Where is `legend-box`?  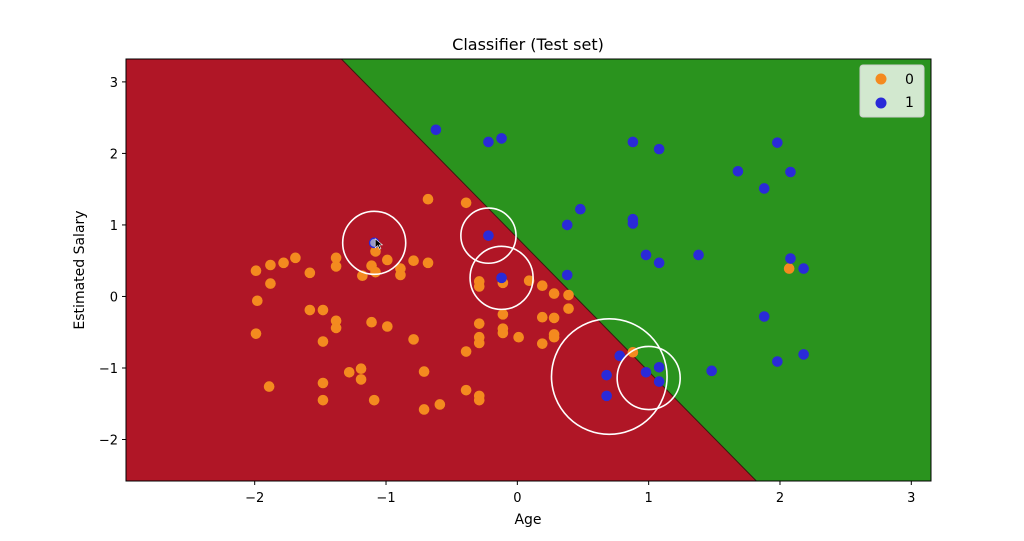 legend-box is located at coordinates (892, 91).